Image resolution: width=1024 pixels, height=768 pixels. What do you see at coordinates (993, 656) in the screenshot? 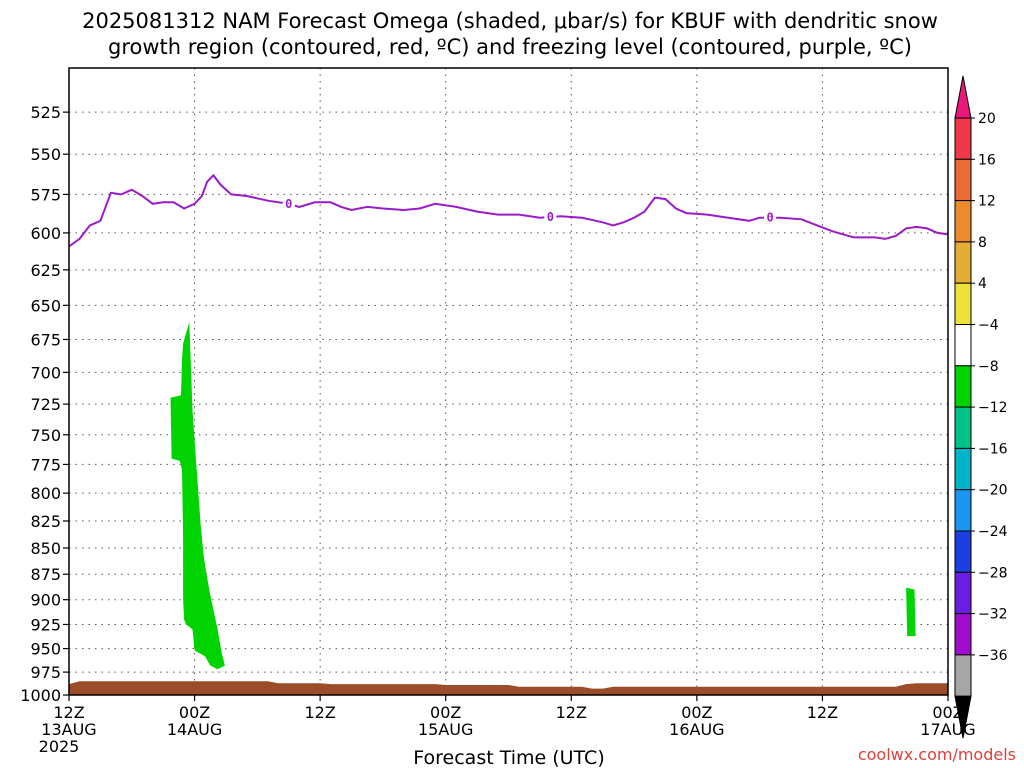
I see `colorbar-label-14: −36` at bounding box center [993, 656].